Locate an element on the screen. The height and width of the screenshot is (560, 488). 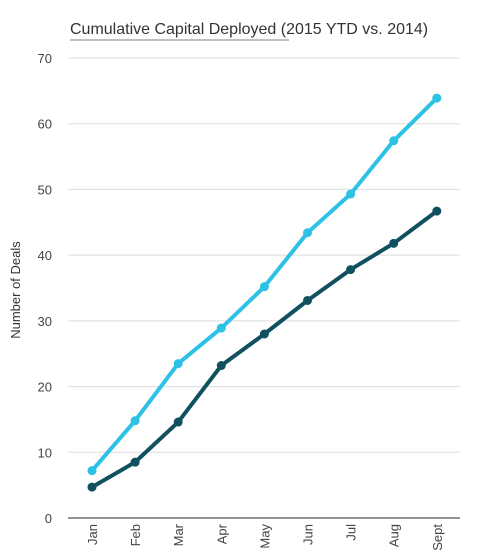
series-1-point-jul is located at coordinates (351, 194).